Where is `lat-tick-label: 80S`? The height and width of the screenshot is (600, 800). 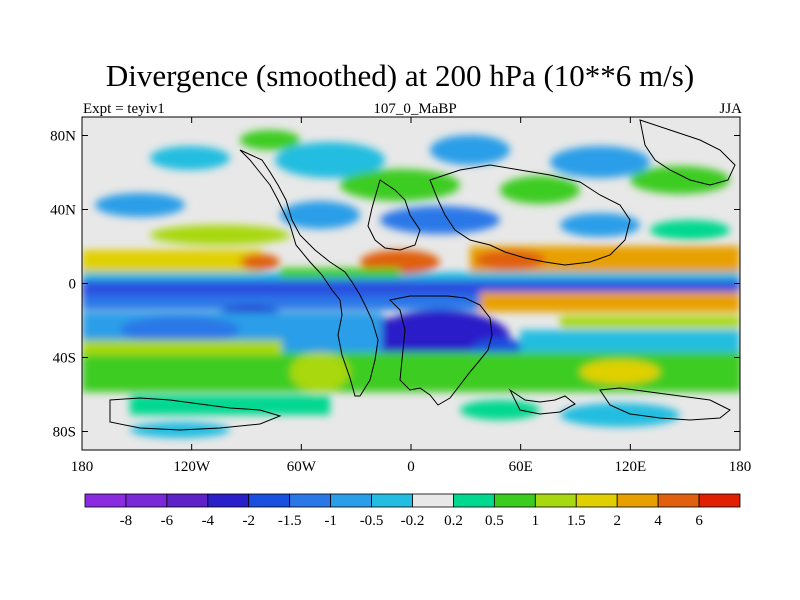 lat-tick-label: 80S is located at coordinates (64, 433).